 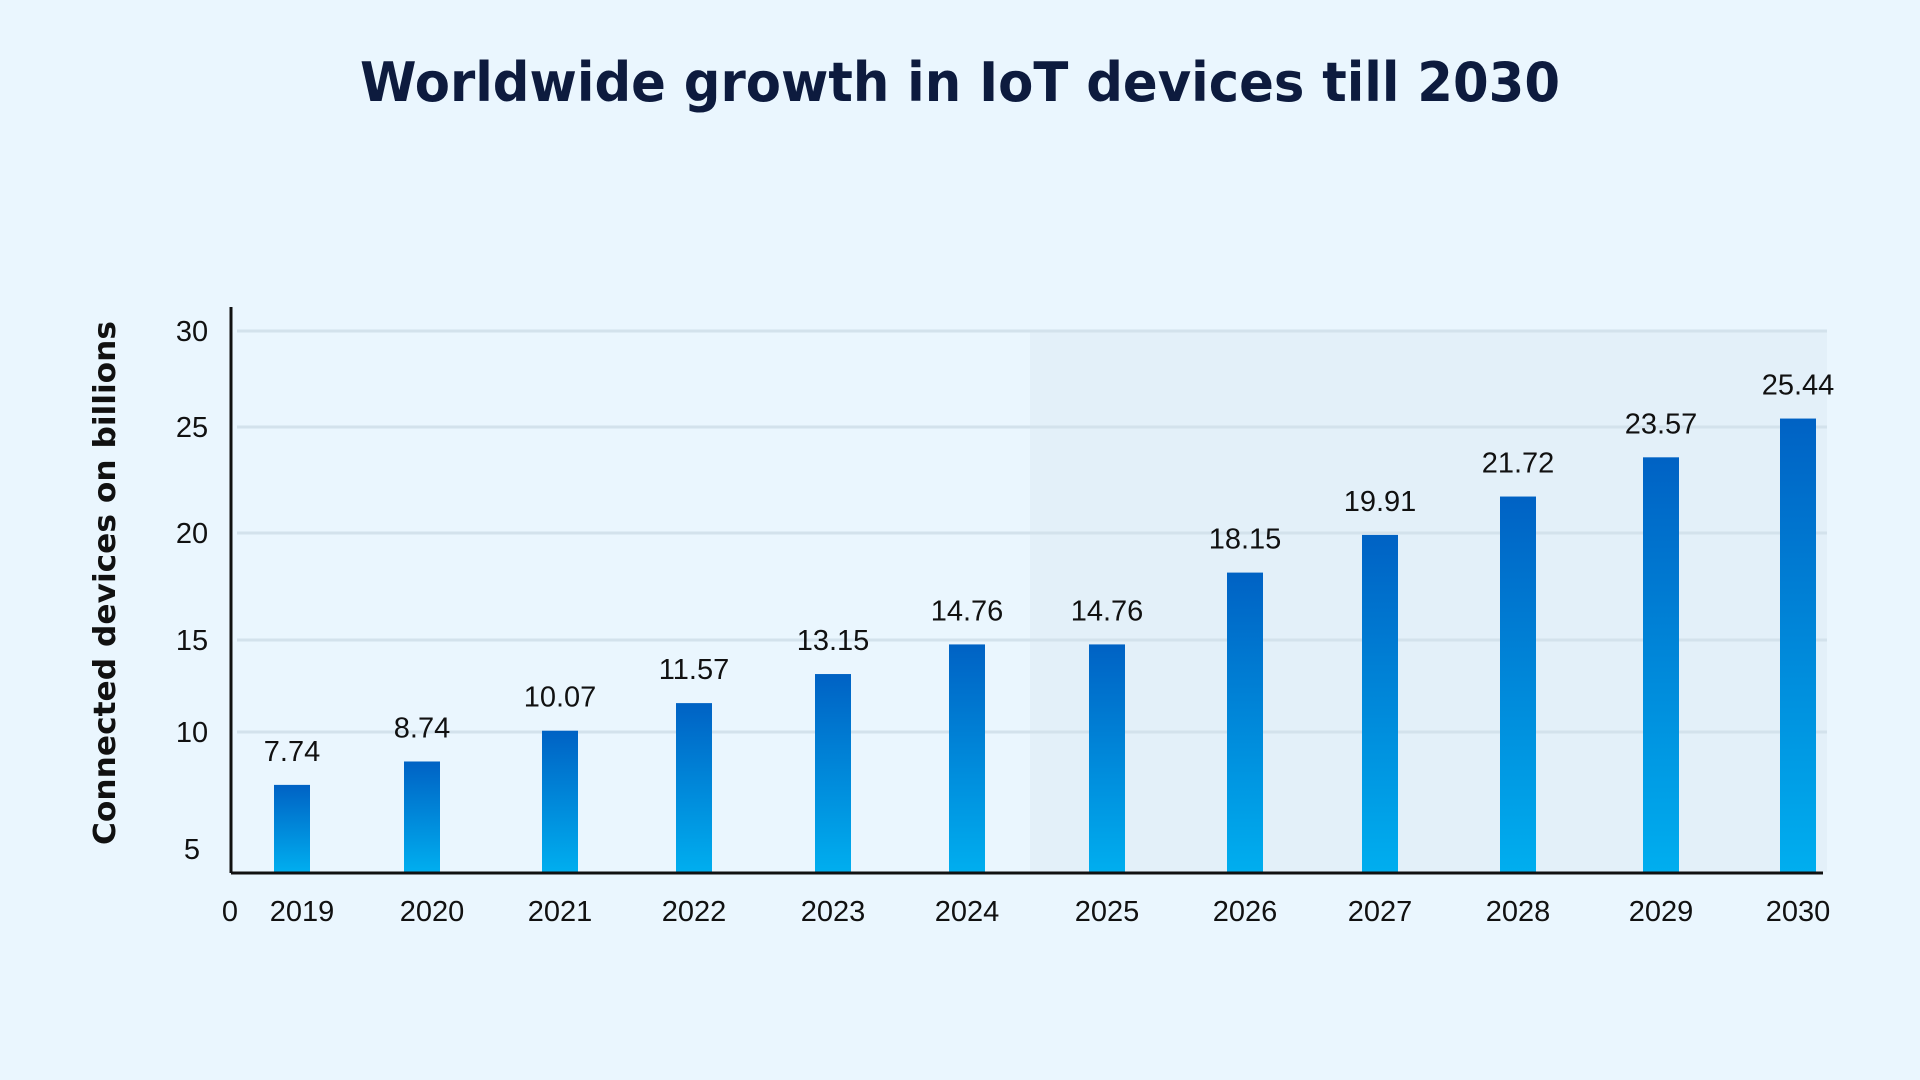 What do you see at coordinates (1107, 611) in the screenshot?
I see `data-label-2025: 14.76` at bounding box center [1107, 611].